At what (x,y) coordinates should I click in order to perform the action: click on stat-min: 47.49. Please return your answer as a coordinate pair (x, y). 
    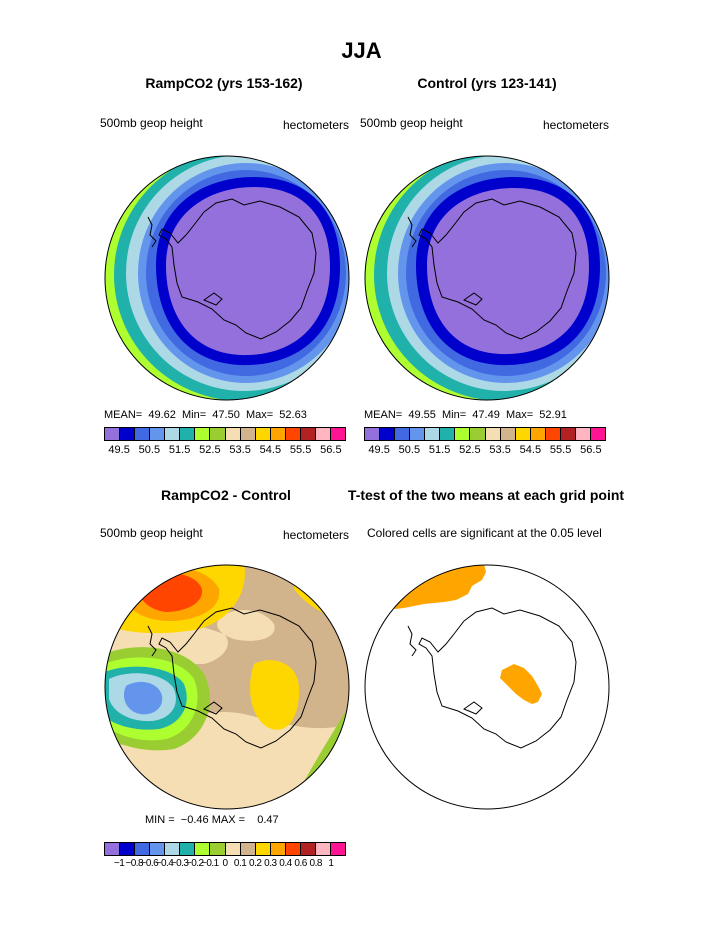
    Looking at the image, I should click on (486, 415).